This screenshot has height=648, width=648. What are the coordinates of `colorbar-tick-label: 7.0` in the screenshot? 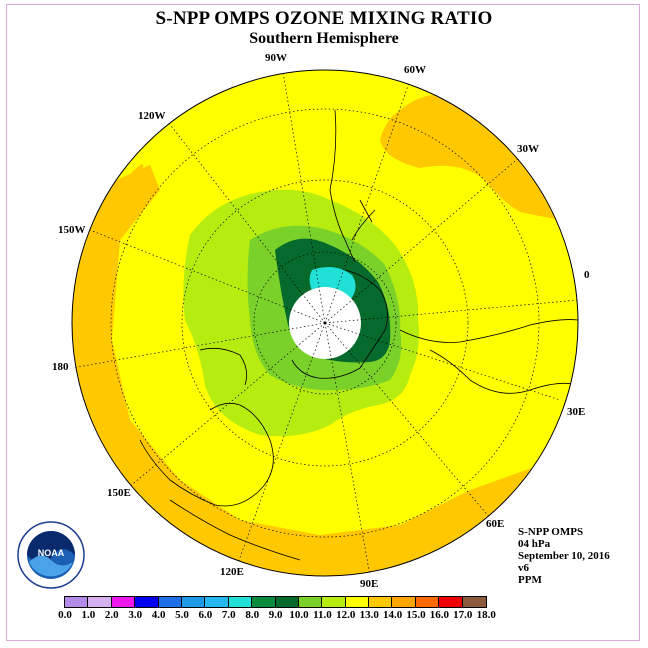 It's located at (228, 615).